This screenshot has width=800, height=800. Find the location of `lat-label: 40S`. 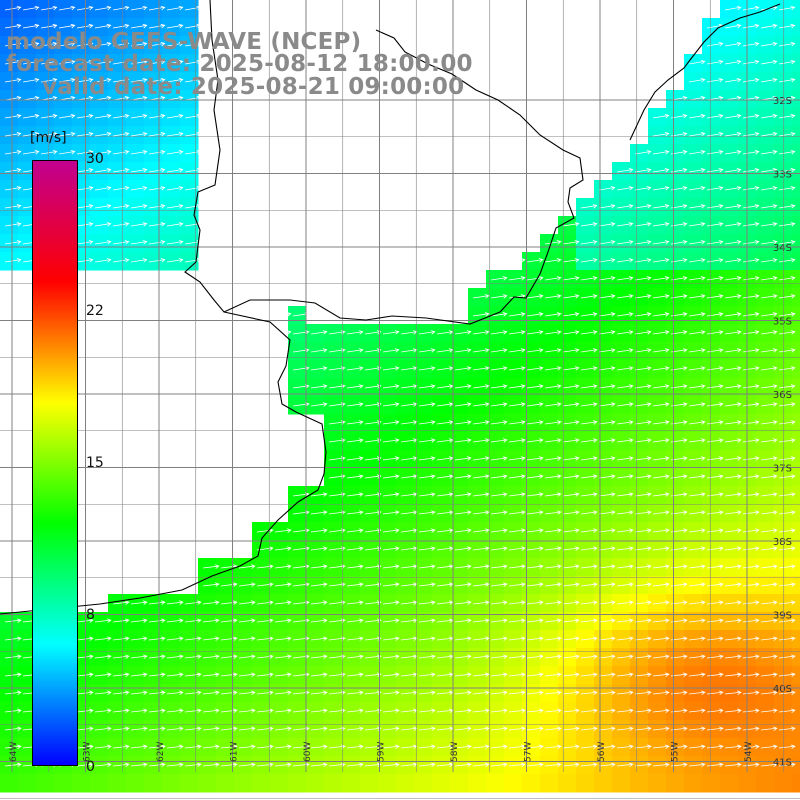

lat-label: 40S is located at coordinates (782, 689).